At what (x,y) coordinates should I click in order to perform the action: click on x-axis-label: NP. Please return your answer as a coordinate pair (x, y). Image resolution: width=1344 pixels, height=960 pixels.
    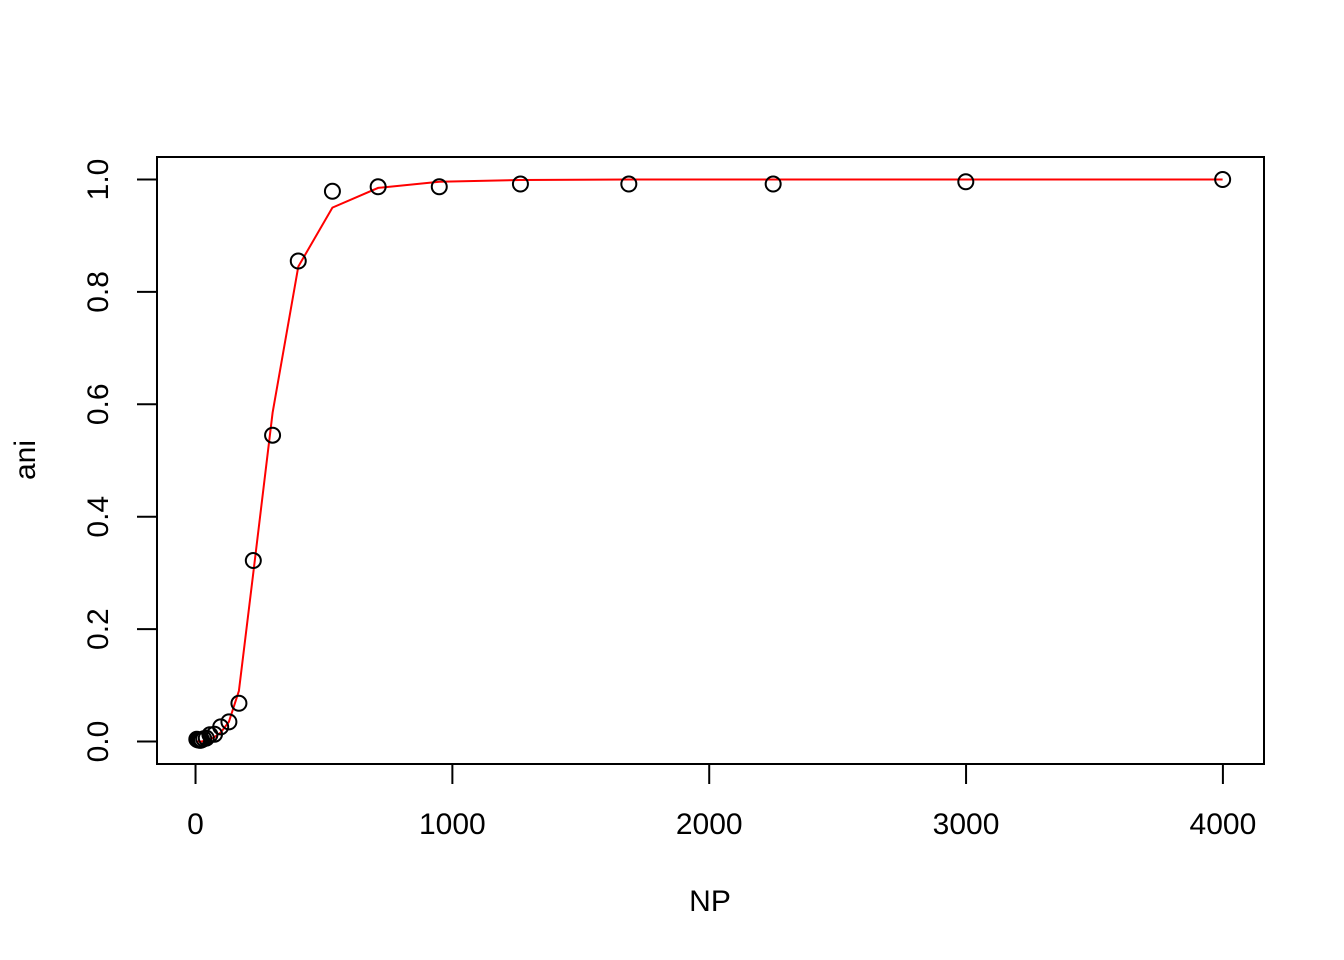
    Looking at the image, I should click on (710, 901).